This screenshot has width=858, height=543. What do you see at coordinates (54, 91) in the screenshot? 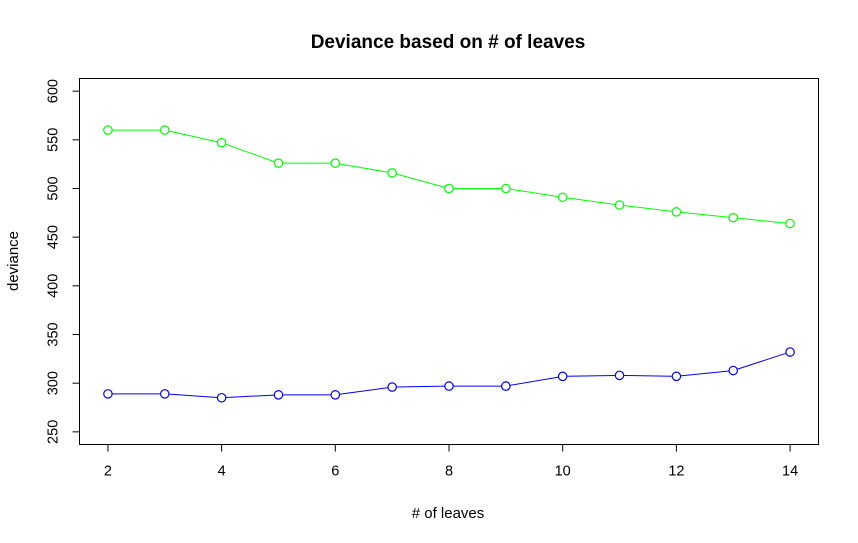
I see `y-tick-label: 600` at bounding box center [54, 91].